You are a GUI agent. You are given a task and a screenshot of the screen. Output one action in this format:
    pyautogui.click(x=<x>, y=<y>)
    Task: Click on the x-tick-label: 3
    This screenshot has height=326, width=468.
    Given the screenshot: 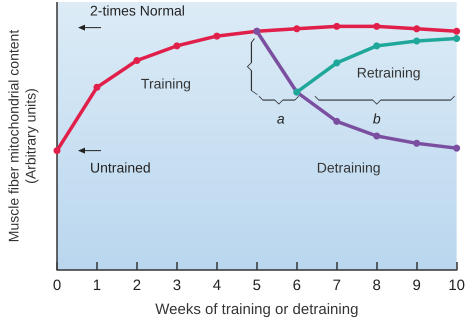 What is the action you would take?
    pyautogui.click(x=177, y=285)
    